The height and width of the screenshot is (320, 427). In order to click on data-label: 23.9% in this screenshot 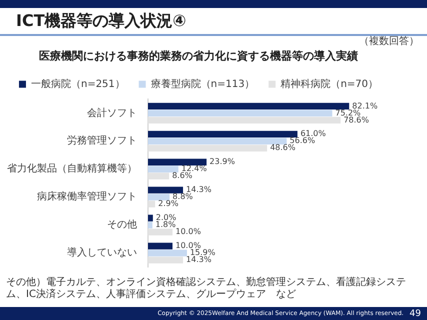, I will do `click(223, 161)`.